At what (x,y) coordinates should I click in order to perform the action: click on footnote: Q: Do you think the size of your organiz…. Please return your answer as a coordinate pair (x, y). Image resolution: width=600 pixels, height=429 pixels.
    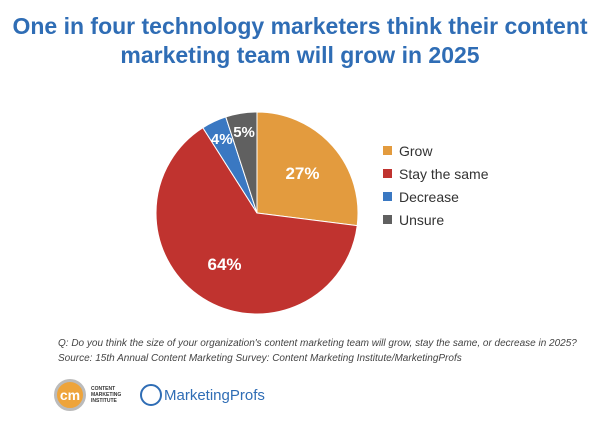
    Looking at the image, I should click on (317, 351).